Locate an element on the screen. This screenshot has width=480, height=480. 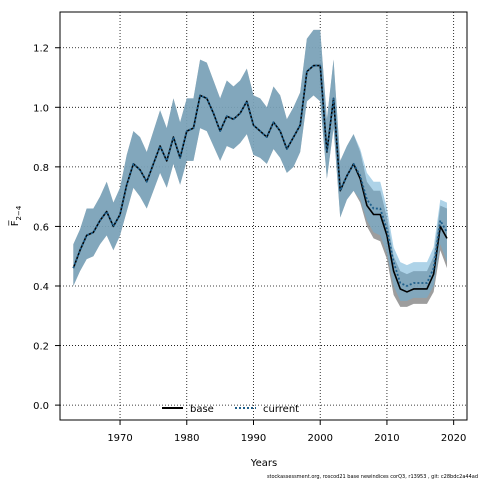
legend-label-base: base is located at coordinates (202, 409).